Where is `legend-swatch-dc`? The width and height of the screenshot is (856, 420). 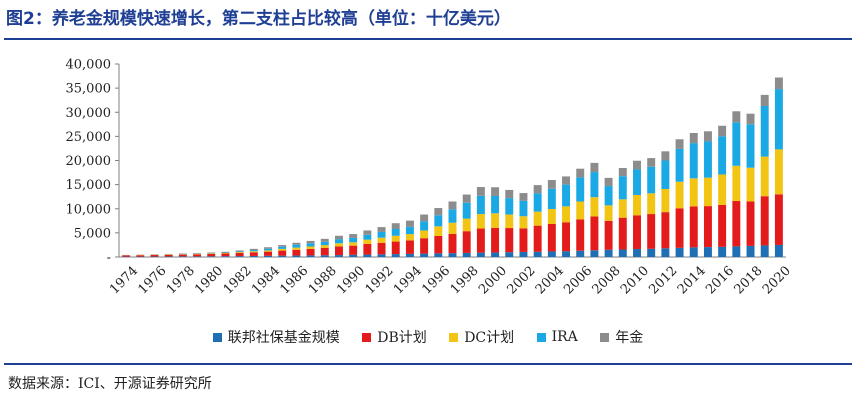 legend-swatch-dc is located at coordinates (454, 337).